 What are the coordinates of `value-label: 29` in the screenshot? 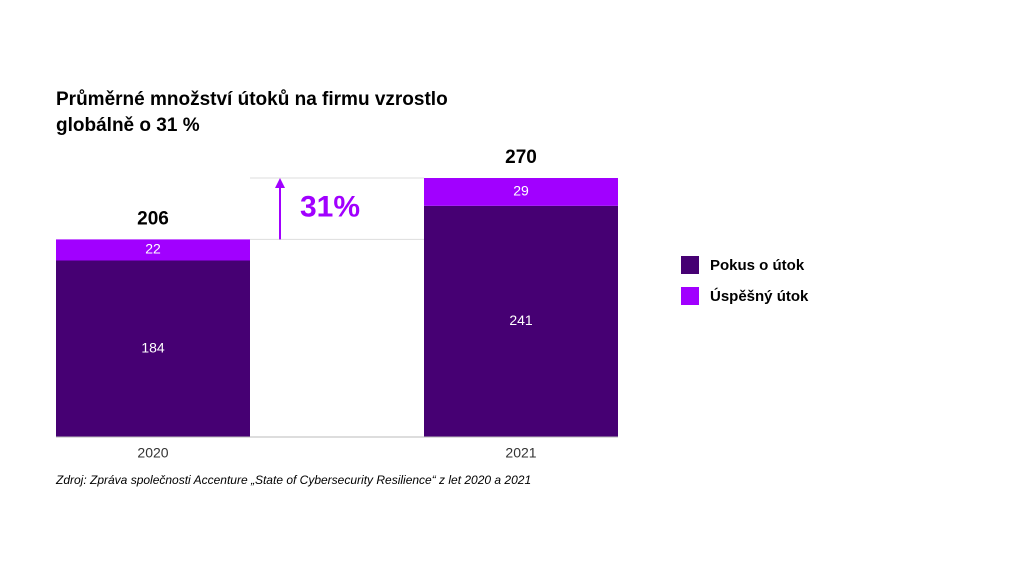 It's located at (521, 191).